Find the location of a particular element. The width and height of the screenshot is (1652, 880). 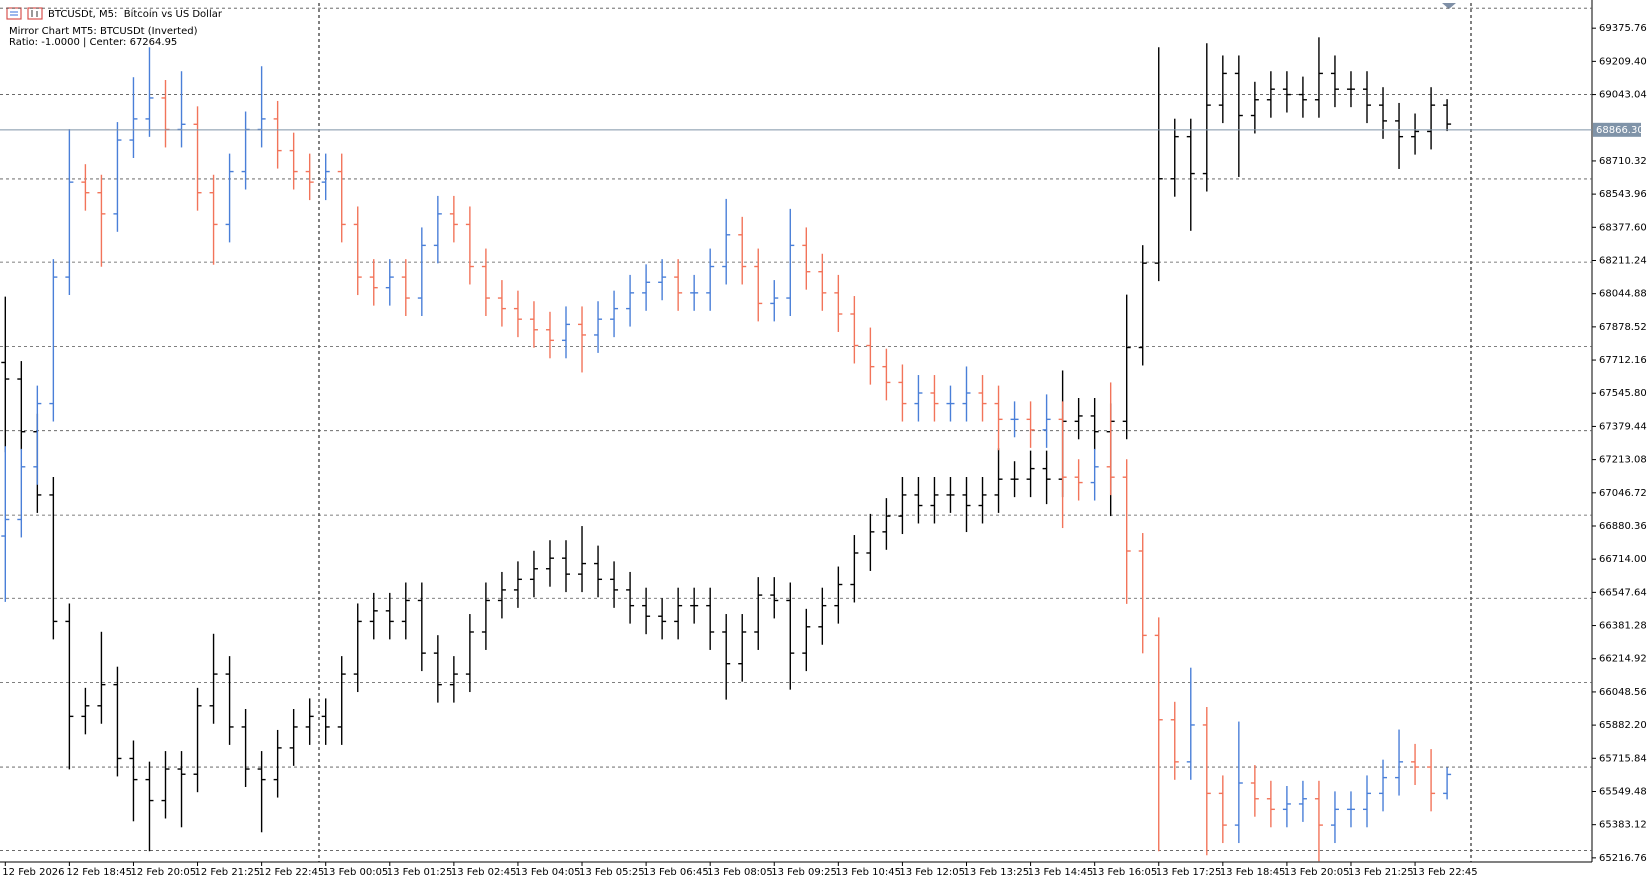

x-tick-label: 13 Feb 14:45 is located at coordinates (1061, 872).